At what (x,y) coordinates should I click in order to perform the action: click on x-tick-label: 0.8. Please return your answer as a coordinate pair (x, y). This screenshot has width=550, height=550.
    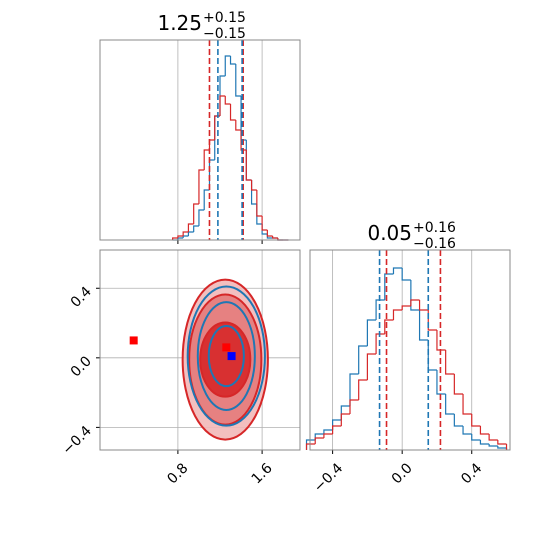
    Looking at the image, I should click on (177, 473).